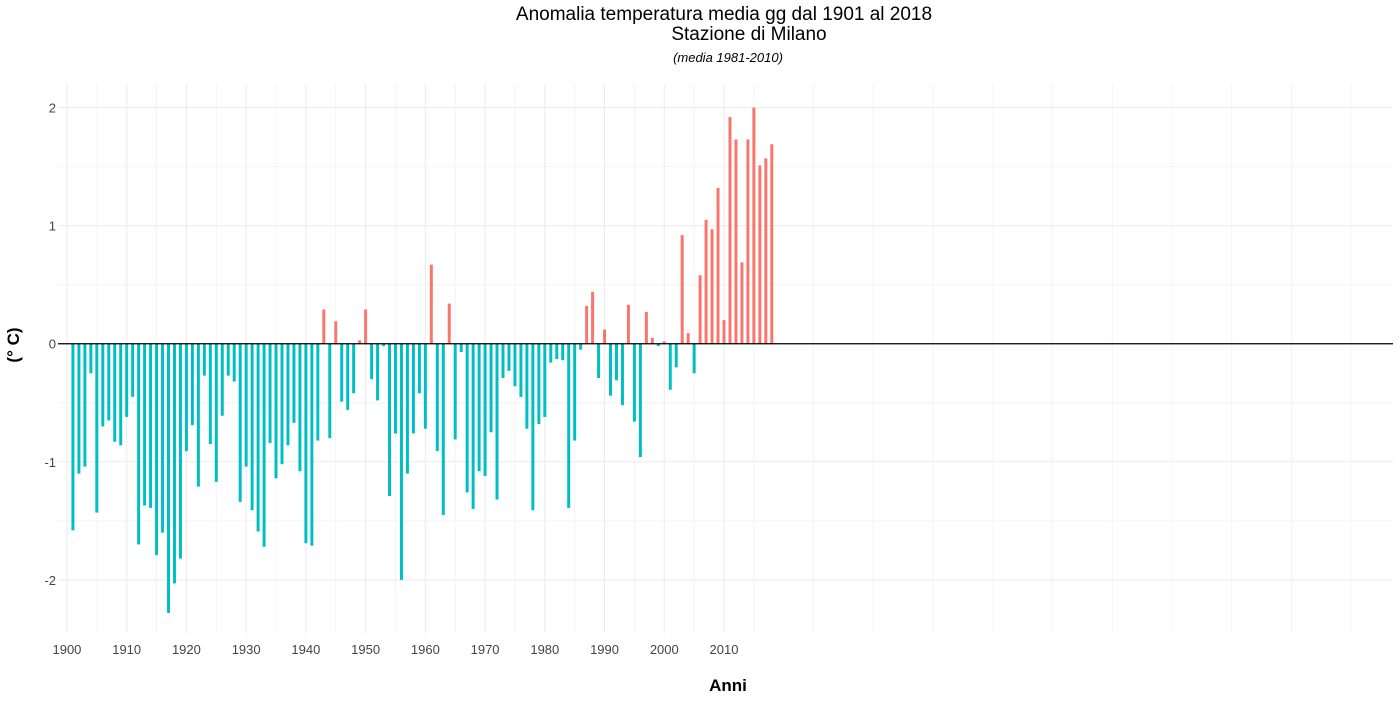 The image size is (1400, 720). Describe the element at coordinates (50, 580) in the screenshot. I see `y-tick-label: -2` at that location.